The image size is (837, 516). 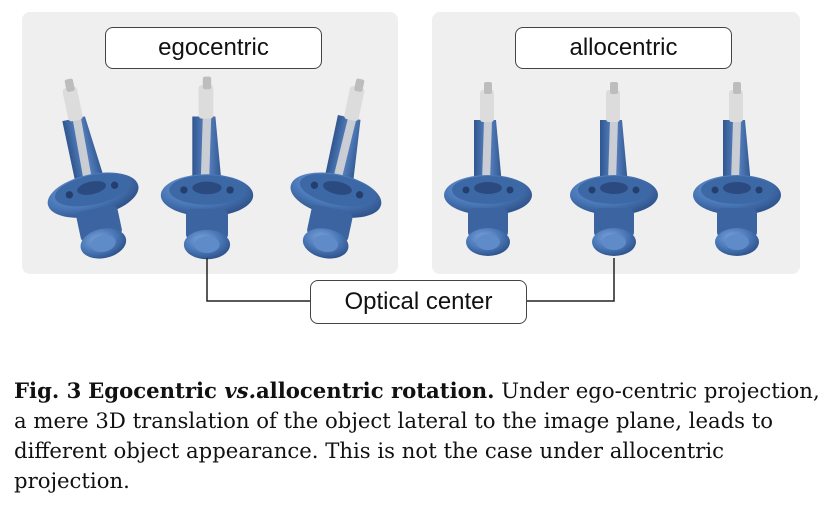 I want to click on caption-title-vs: vs., so click(x=240, y=390).